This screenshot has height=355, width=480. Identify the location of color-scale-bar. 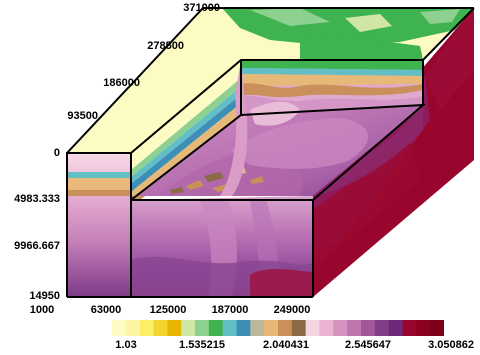
(278, 328).